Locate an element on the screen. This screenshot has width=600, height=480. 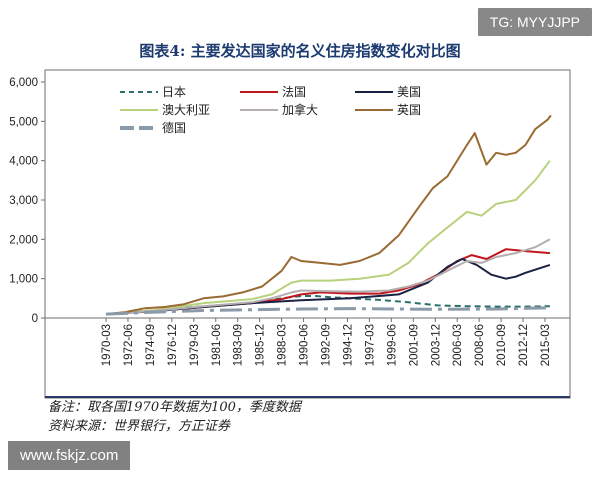
legend-label: 加拿大 is located at coordinates (300, 109).